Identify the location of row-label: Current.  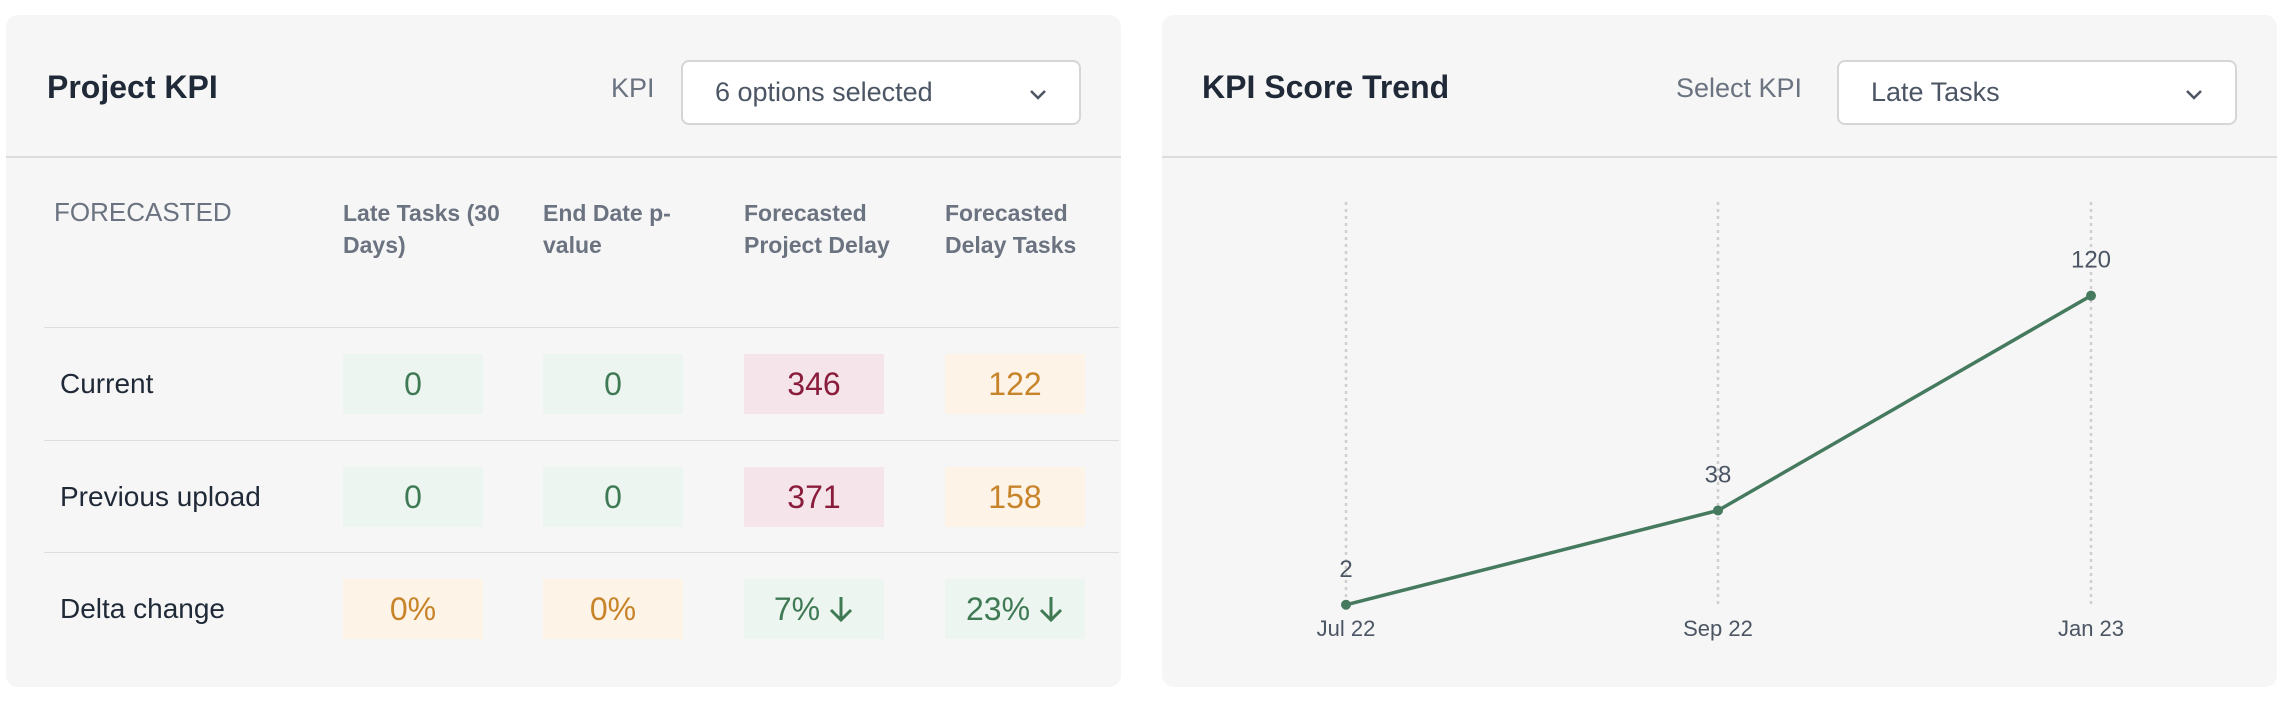
(107, 383).